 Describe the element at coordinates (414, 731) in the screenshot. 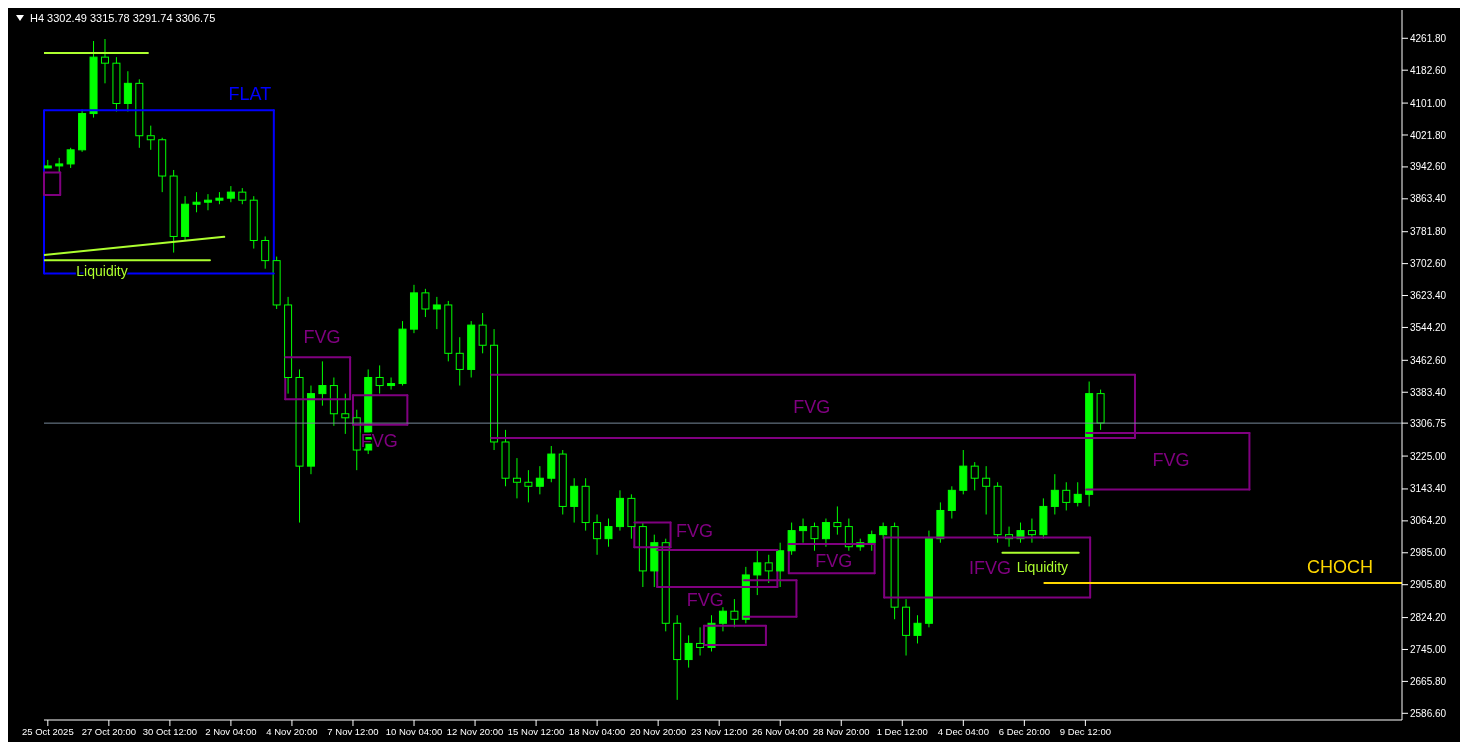

I see `x-tick-label: 10 Nov 04:00` at that location.